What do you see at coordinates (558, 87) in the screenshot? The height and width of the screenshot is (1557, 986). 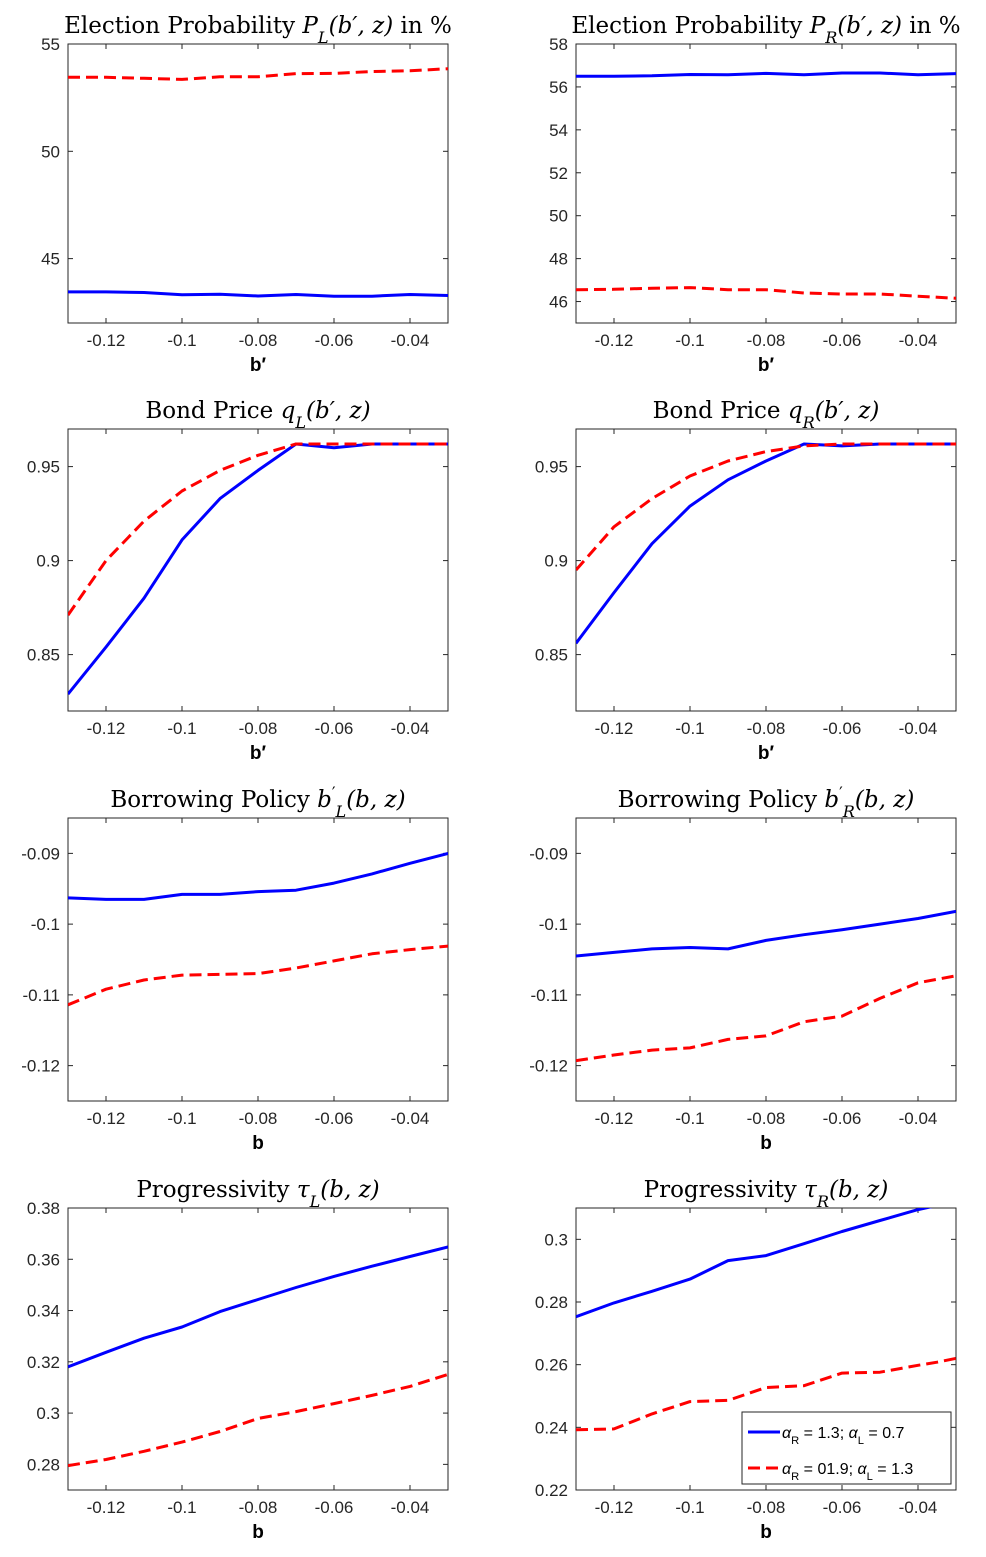 I see `y-tick-label: 56` at bounding box center [558, 87].